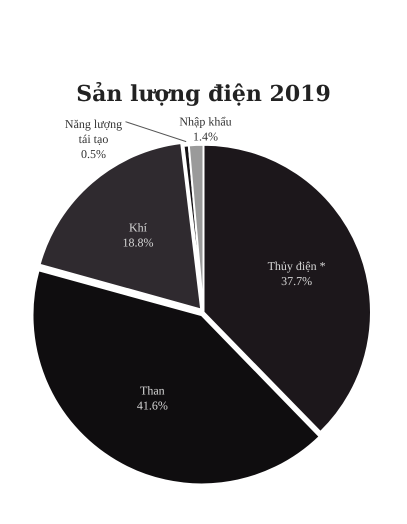  Describe the element at coordinates (205, 121) in the screenshot. I see `slice-label: Nhập khẩu` at that location.